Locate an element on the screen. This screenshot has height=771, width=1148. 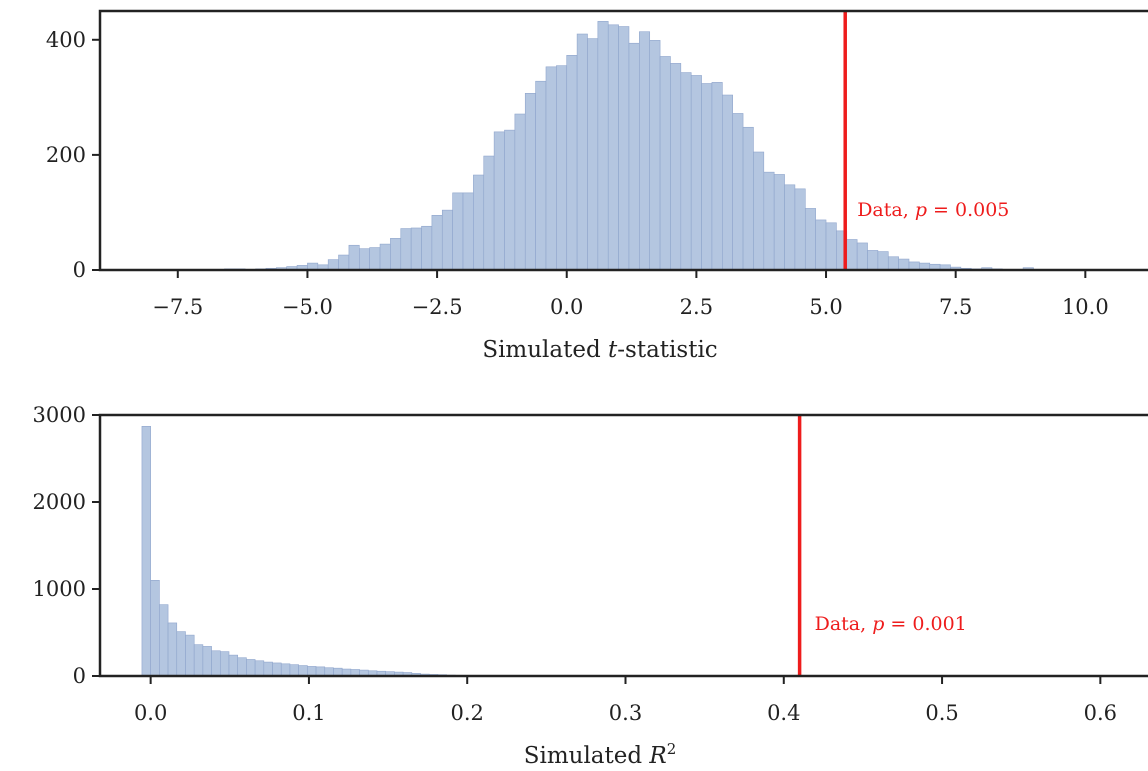
x-tick-label: 0.1 is located at coordinates (308, 713).